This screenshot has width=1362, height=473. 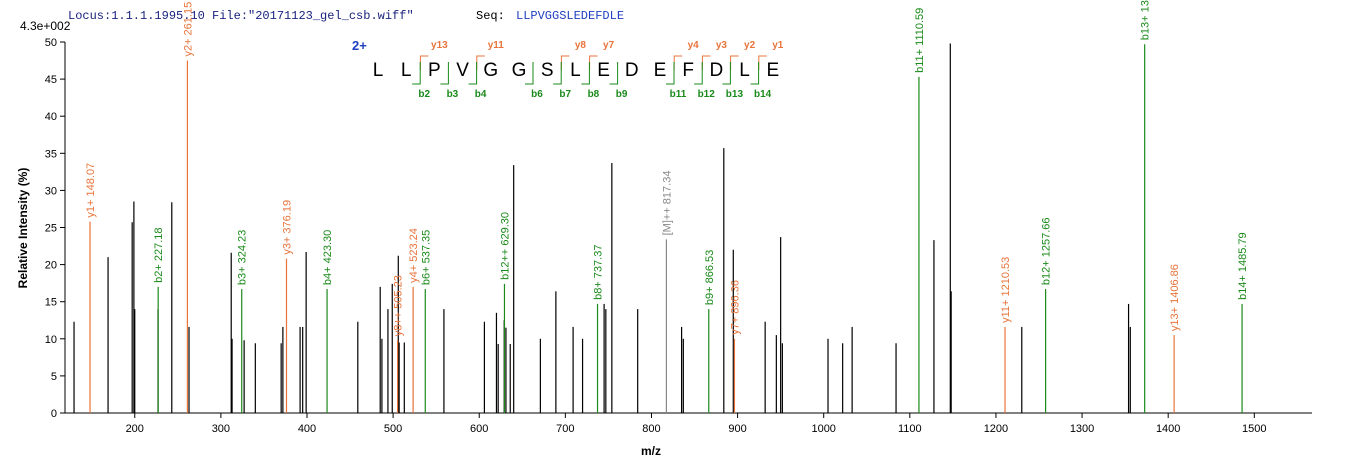 I want to click on y-tick-label: 10, so click(x=51, y=340).